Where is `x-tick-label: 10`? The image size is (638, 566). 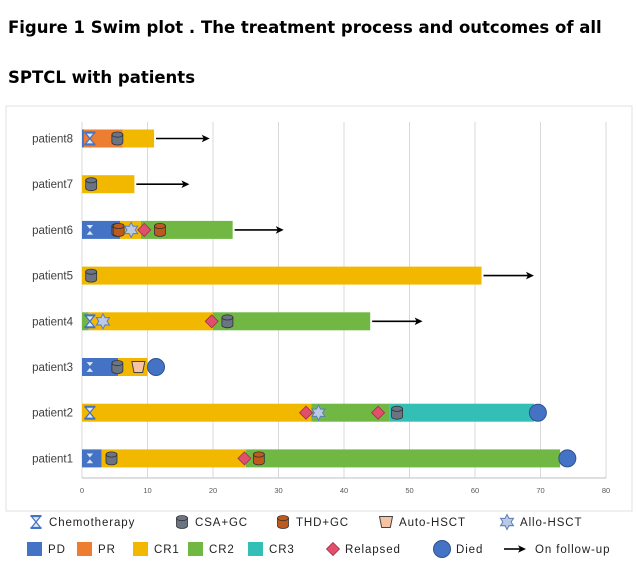 x-tick-label: 10 is located at coordinates (147, 490).